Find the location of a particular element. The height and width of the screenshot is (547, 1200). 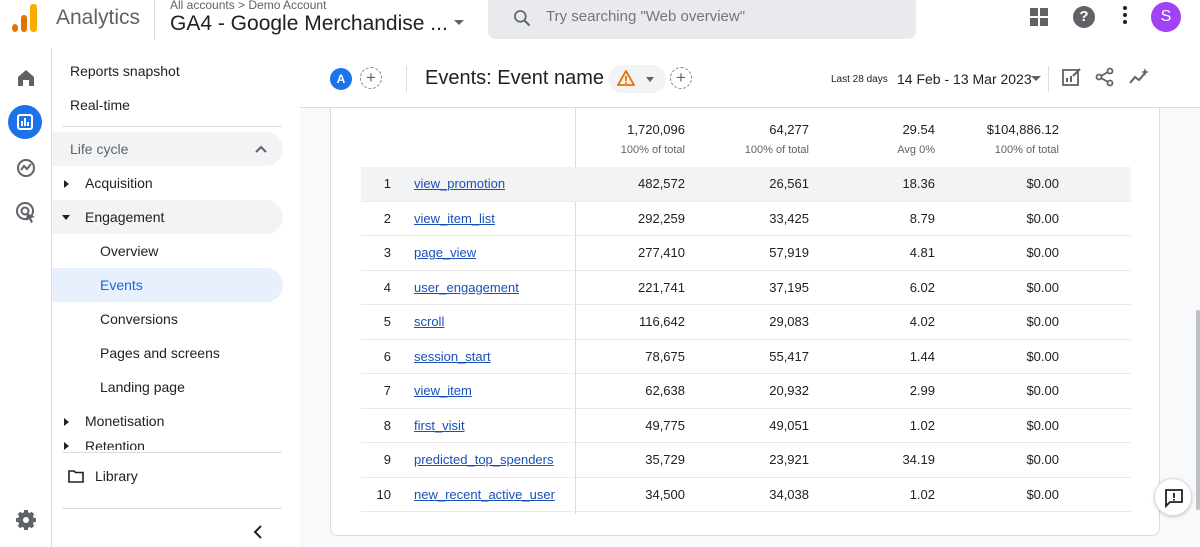

sidebar-item-retention: Retention is located at coordinates (167, 443).